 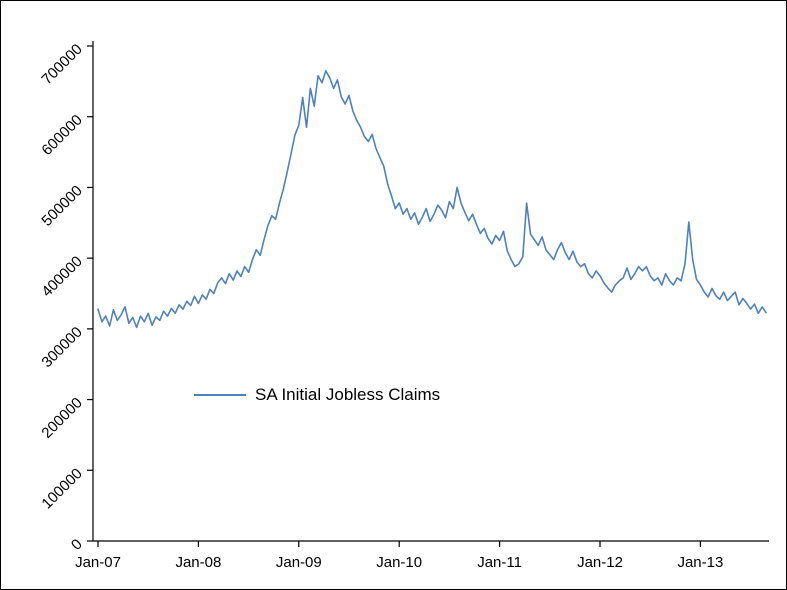 What do you see at coordinates (499, 562) in the screenshot?
I see `x-axis-tick-label: Jan-11` at bounding box center [499, 562].